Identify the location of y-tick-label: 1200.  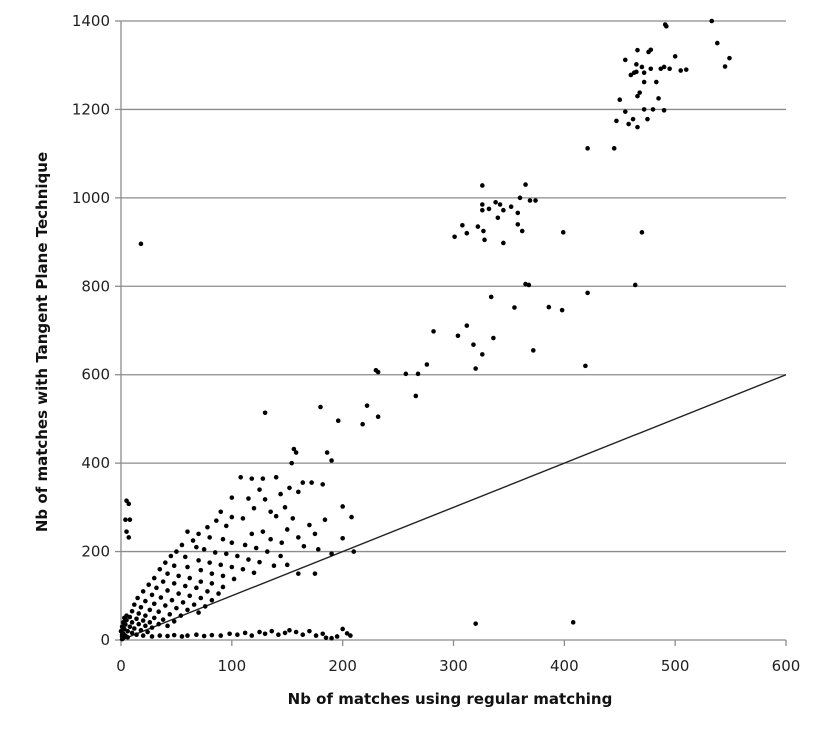
(91, 109).